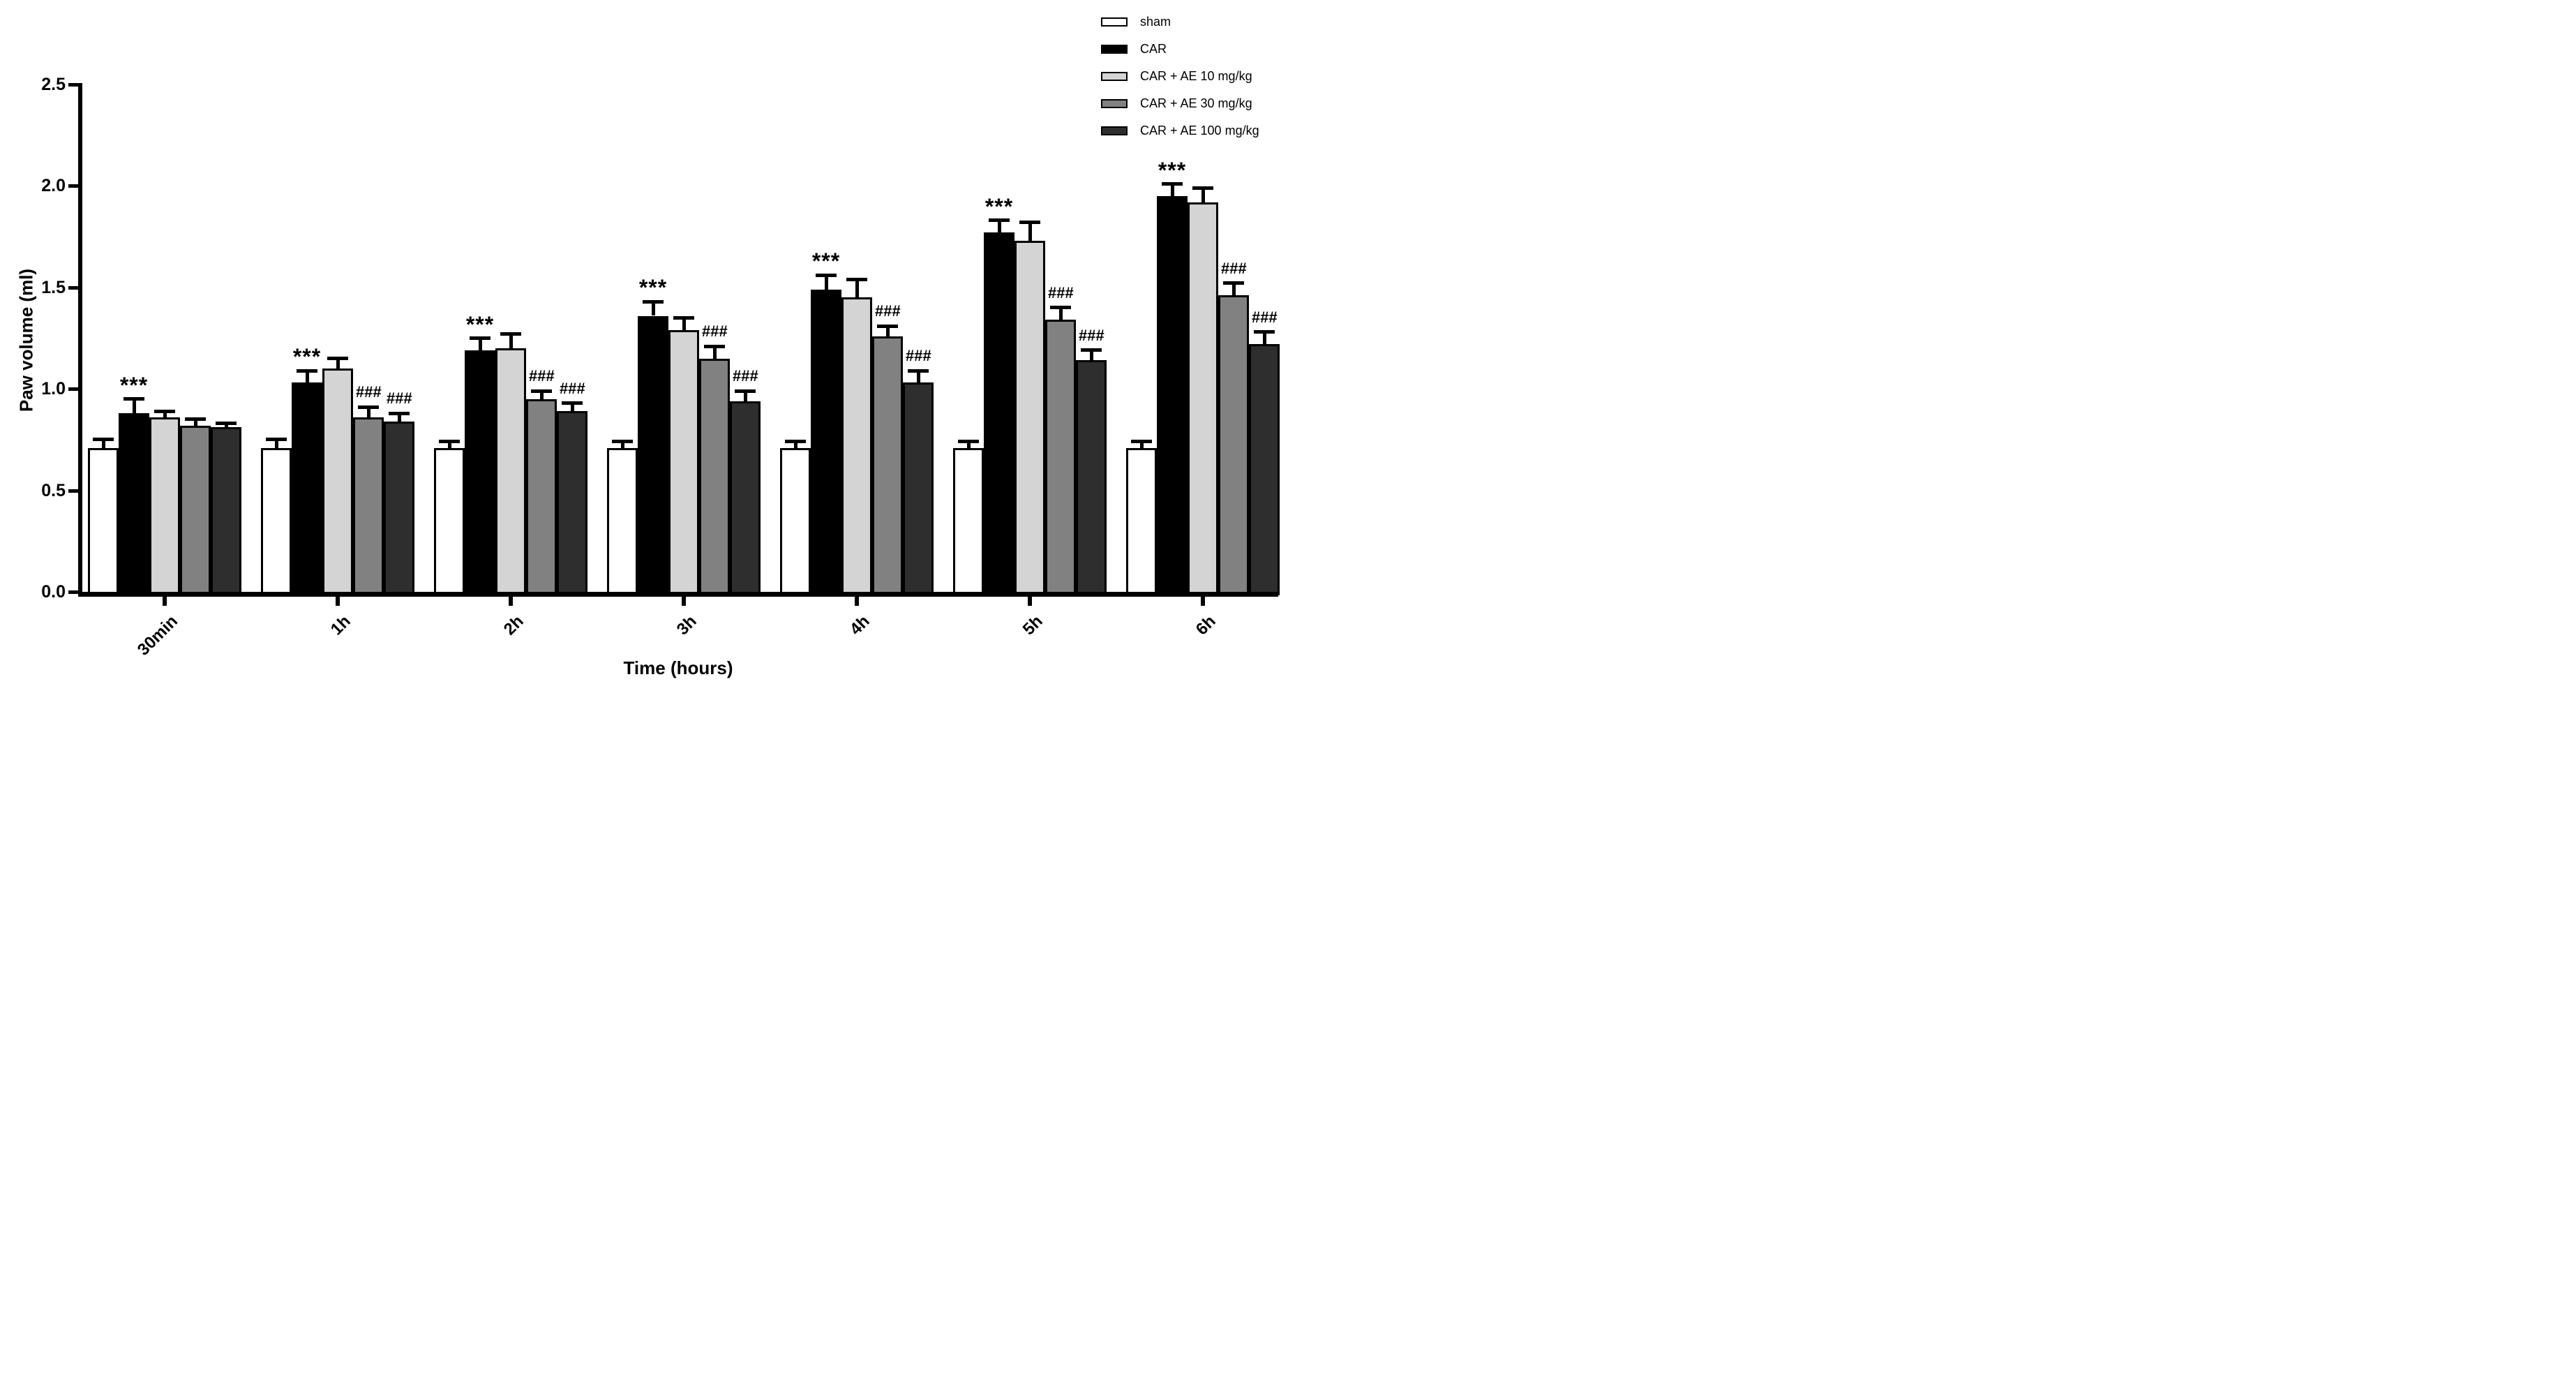 The height and width of the screenshot is (1377, 2576). I want to click on bar-car-ae-10-mg-kg-30min, so click(164, 506).